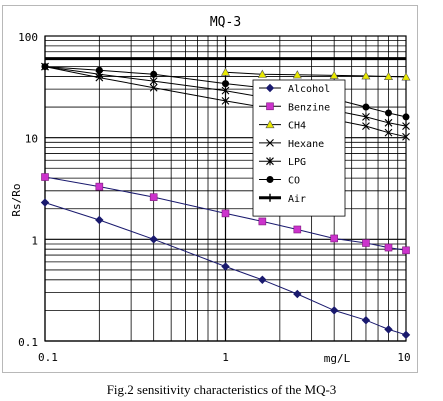 The height and width of the screenshot is (401, 443). Describe the element at coordinates (337, 358) in the screenshot. I see `x-axis-label: mg/L` at that location.